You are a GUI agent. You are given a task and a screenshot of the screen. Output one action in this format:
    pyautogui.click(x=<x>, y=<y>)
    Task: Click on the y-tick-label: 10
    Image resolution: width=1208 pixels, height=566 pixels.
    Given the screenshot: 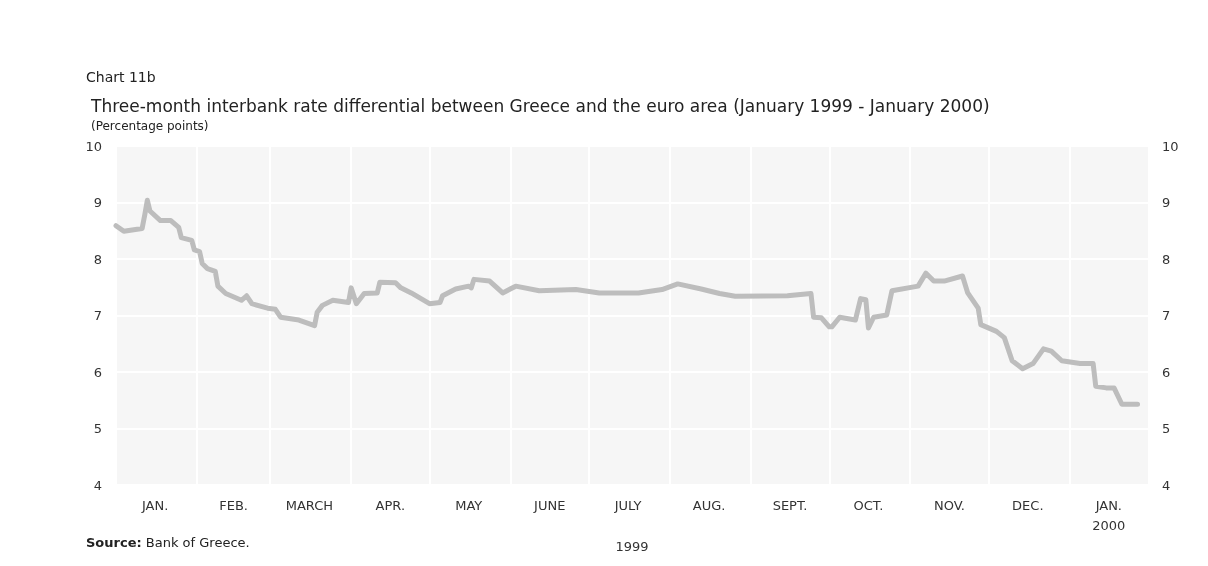 What is the action you would take?
    pyautogui.click(x=93, y=146)
    